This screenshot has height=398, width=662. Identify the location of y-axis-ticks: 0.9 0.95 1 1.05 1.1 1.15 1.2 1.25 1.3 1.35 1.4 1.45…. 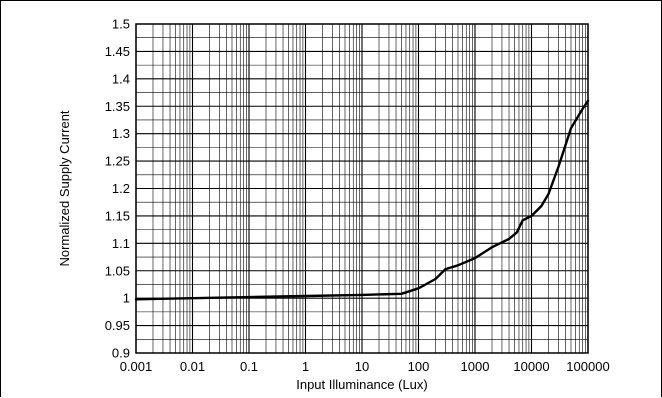
(117, 189).